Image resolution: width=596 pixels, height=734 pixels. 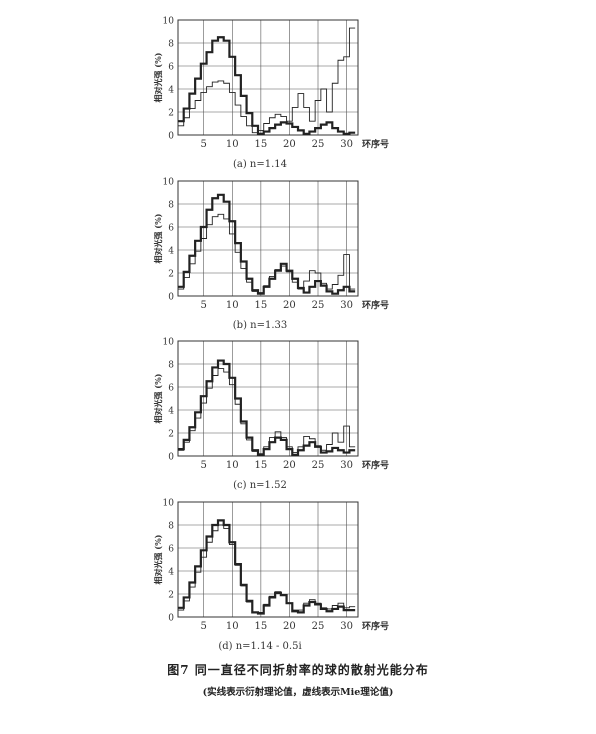 I want to click on chart-panel-3: 0 2 4 6 8 10 5 10 15 20 25 30 环序号 相对光强 (%) (c) n=1.52, so click(x=271, y=415).